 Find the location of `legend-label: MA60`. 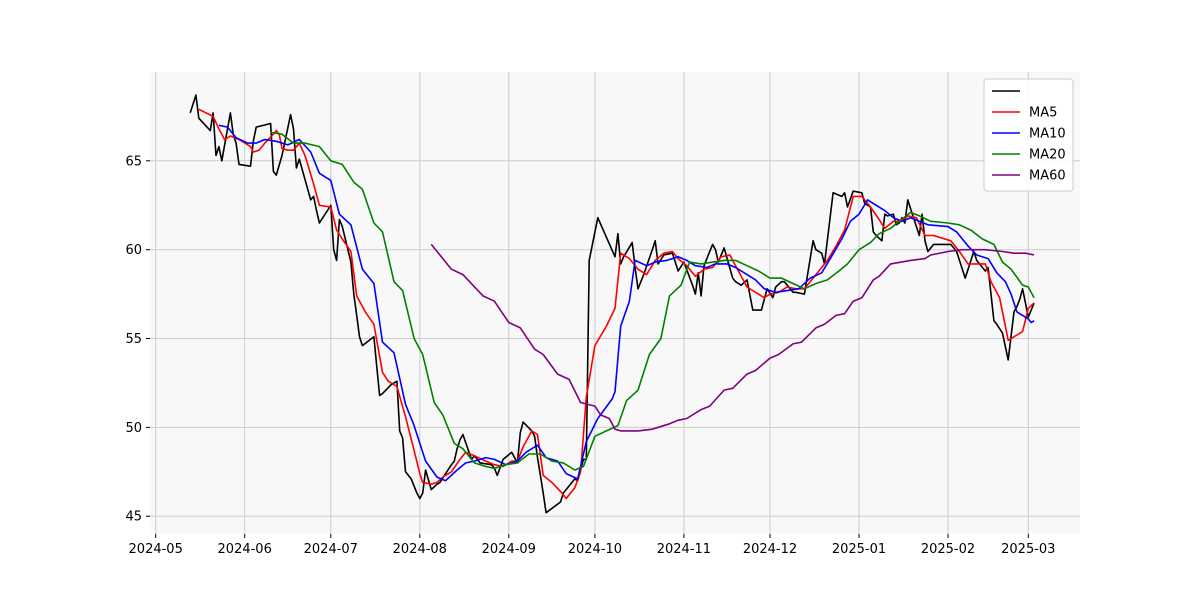

legend-label: MA60 is located at coordinates (1047, 176).